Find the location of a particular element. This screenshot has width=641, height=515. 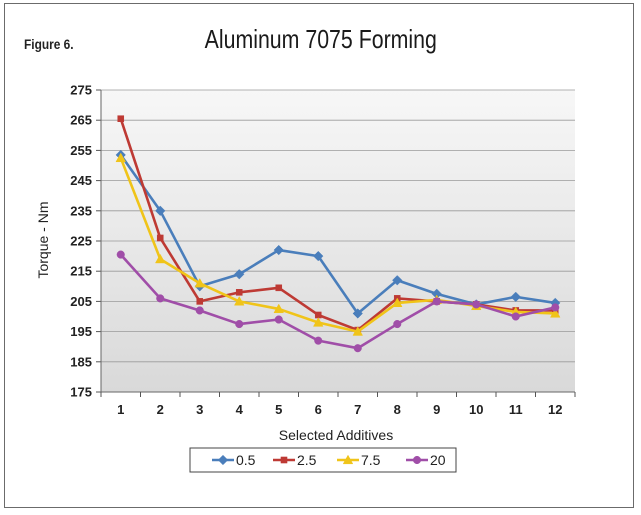

x-axis-title: Selected Additives is located at coordinates (336, 435).